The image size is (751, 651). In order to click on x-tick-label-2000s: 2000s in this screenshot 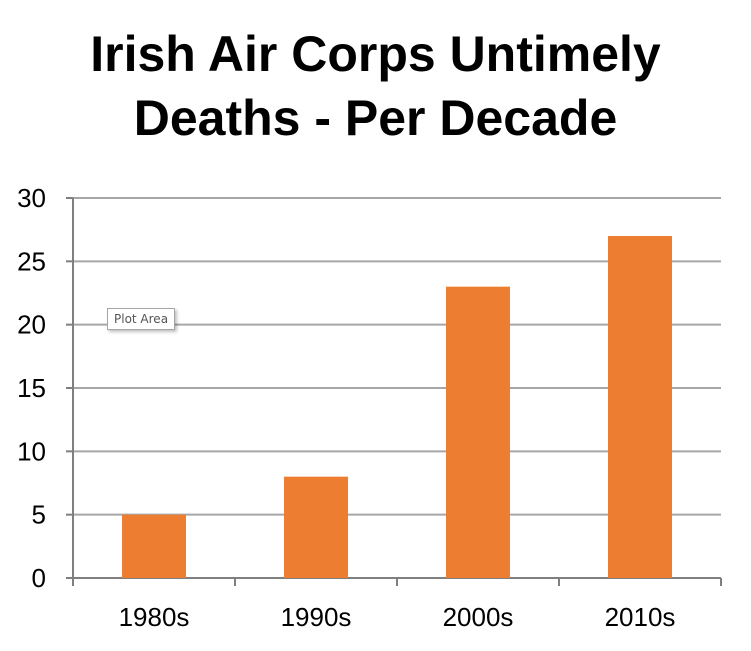, I will do `click(478, 617)`.